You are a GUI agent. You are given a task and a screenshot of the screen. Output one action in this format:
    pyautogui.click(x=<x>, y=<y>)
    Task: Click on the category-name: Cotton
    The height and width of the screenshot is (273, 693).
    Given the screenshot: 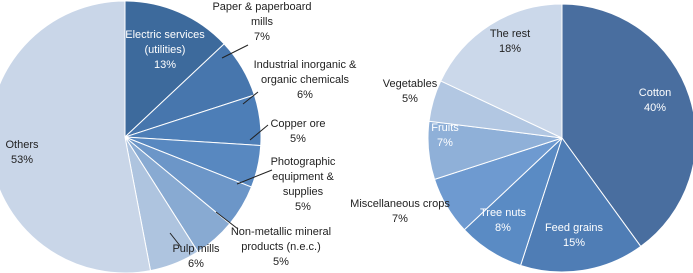 What is the action you would take?
    pyautogui.click(x=655, y=93)
    